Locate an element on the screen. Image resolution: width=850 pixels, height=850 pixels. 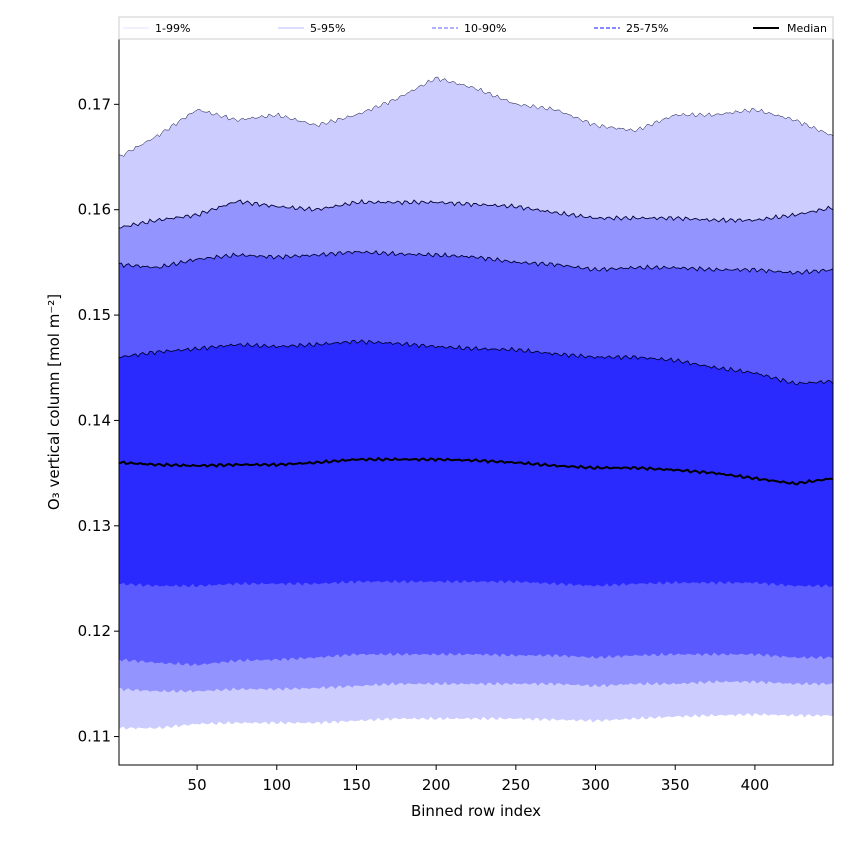
legend-entries: 1-99% 5-95% 10-90% 25-75% Median is located at coordinates (475, 28).